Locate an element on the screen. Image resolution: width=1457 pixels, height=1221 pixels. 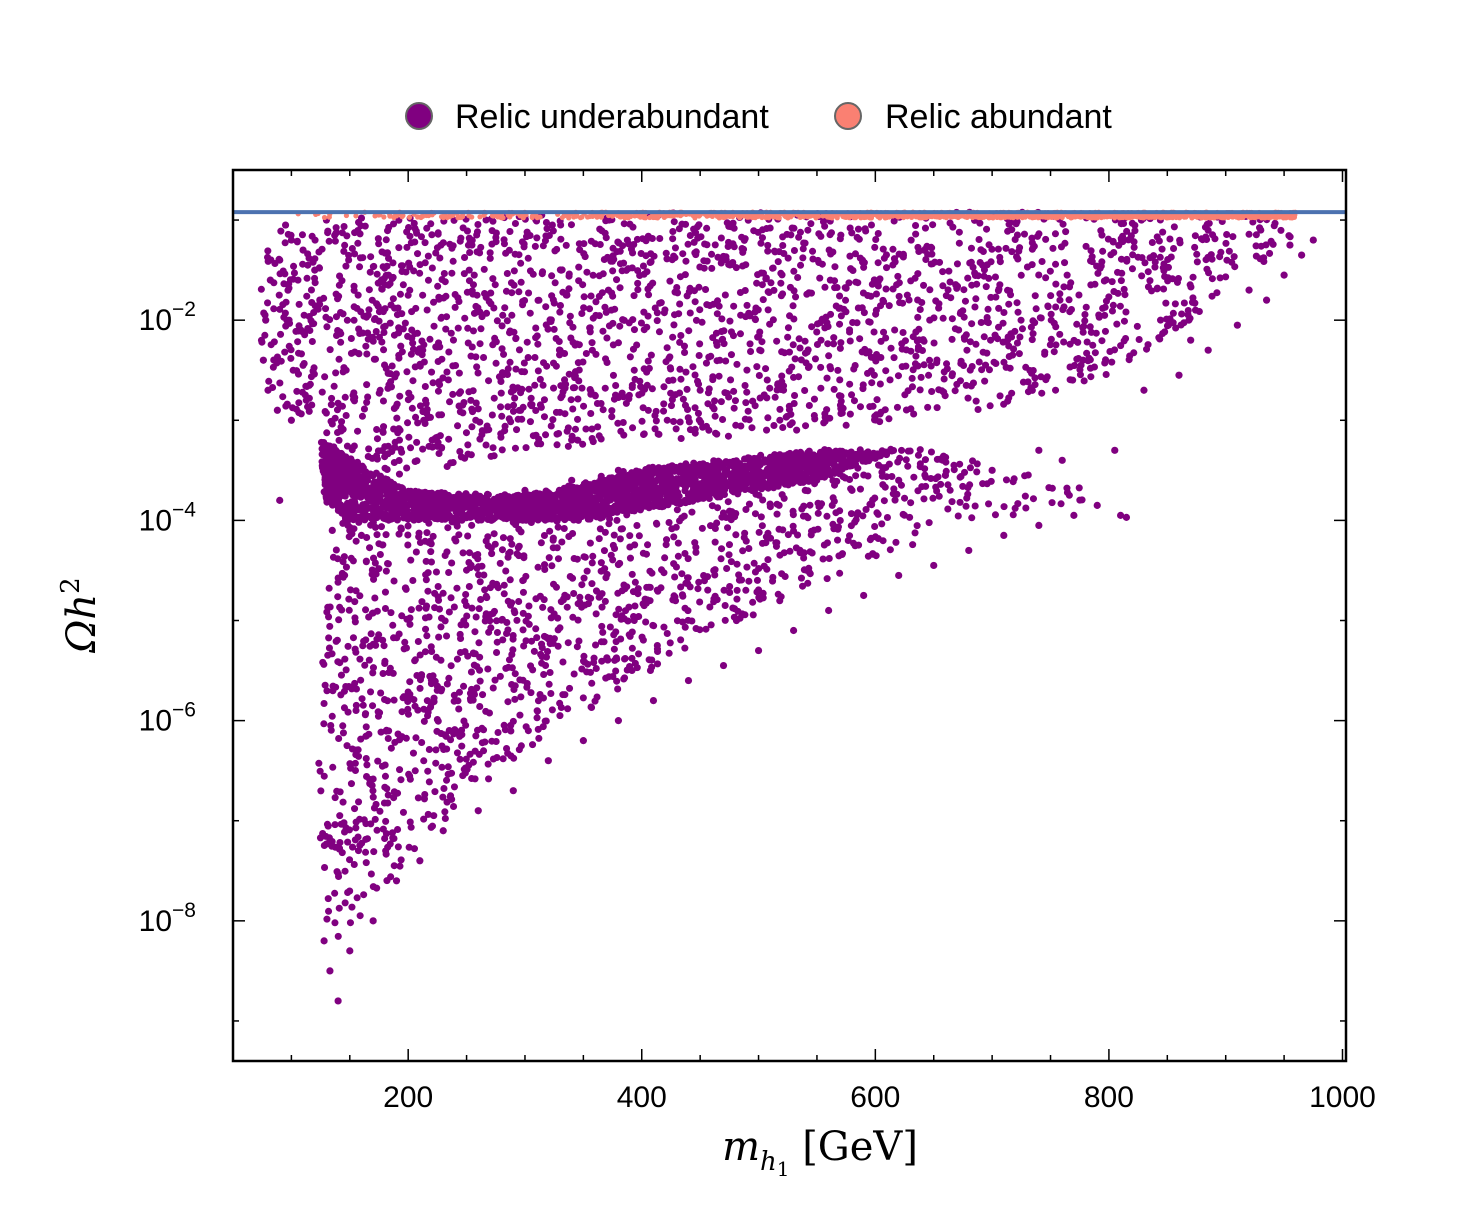
y-tick-label: 10⁻⁶ is located at coordinates (167, 718).